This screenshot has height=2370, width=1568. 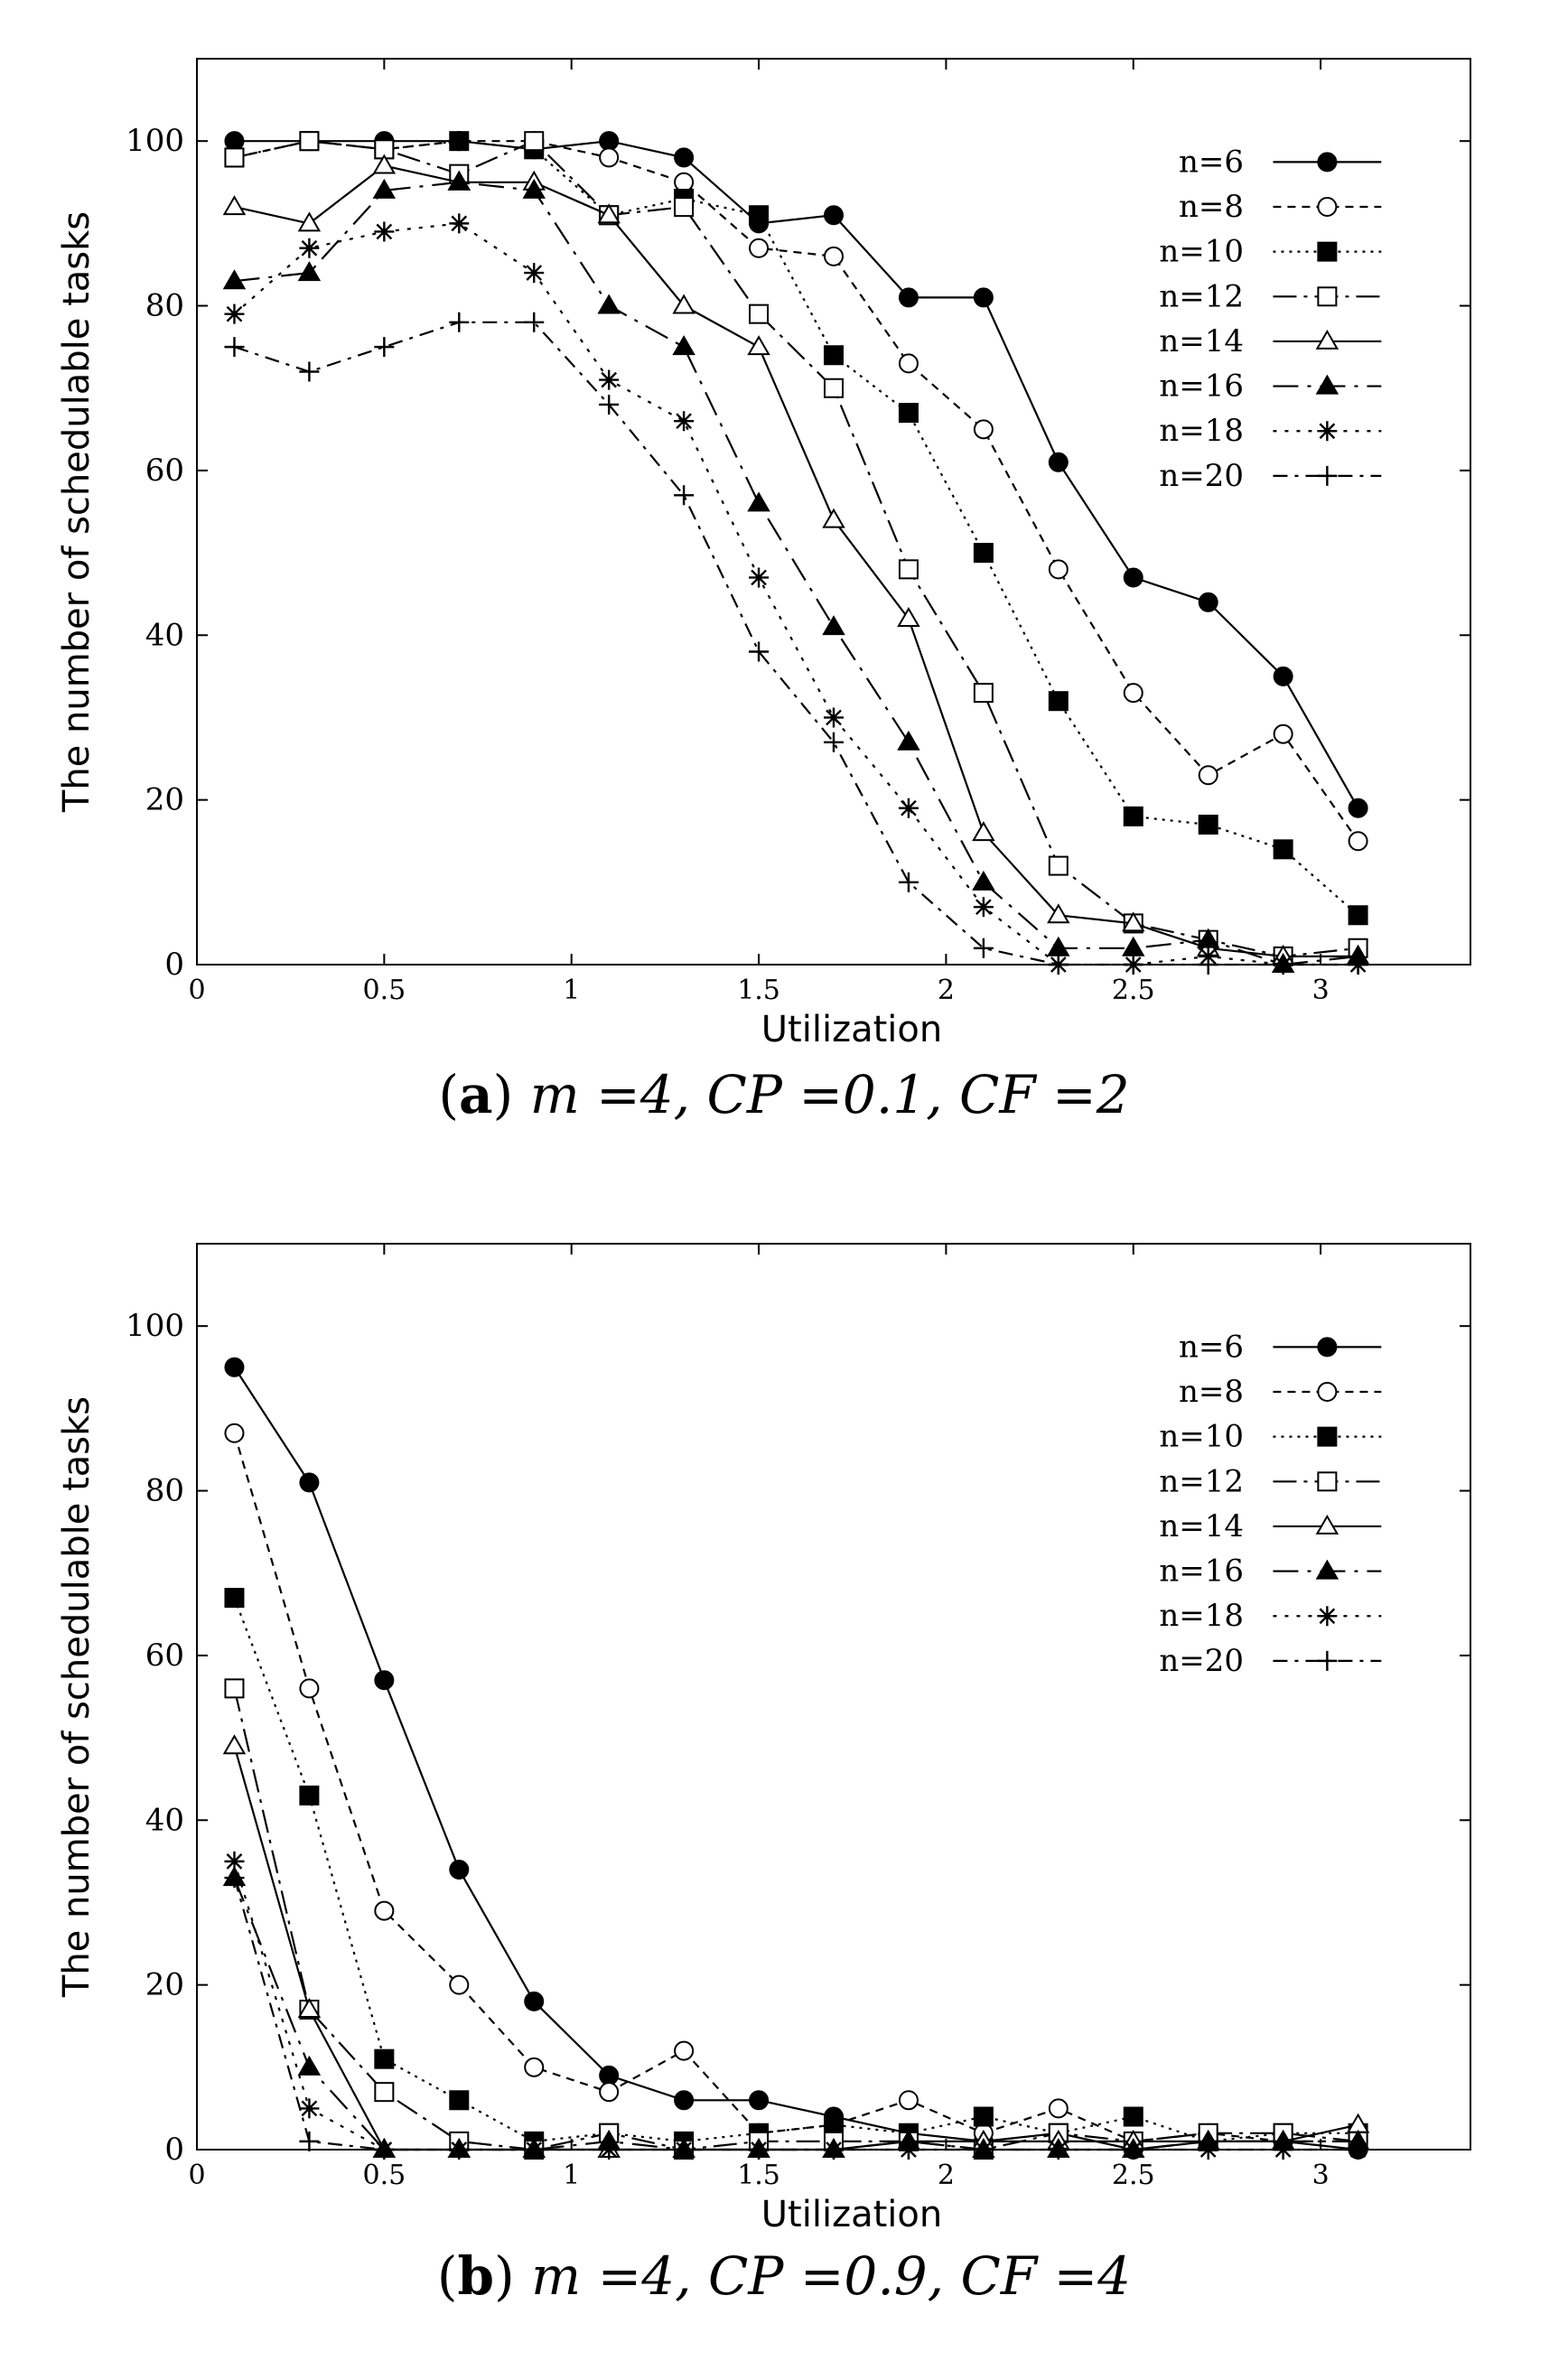 What do you see at coordinates (1201, 431) in the screenshot?
I see `legend-label-n=18: n=18` at bounding box center [1201, 431].